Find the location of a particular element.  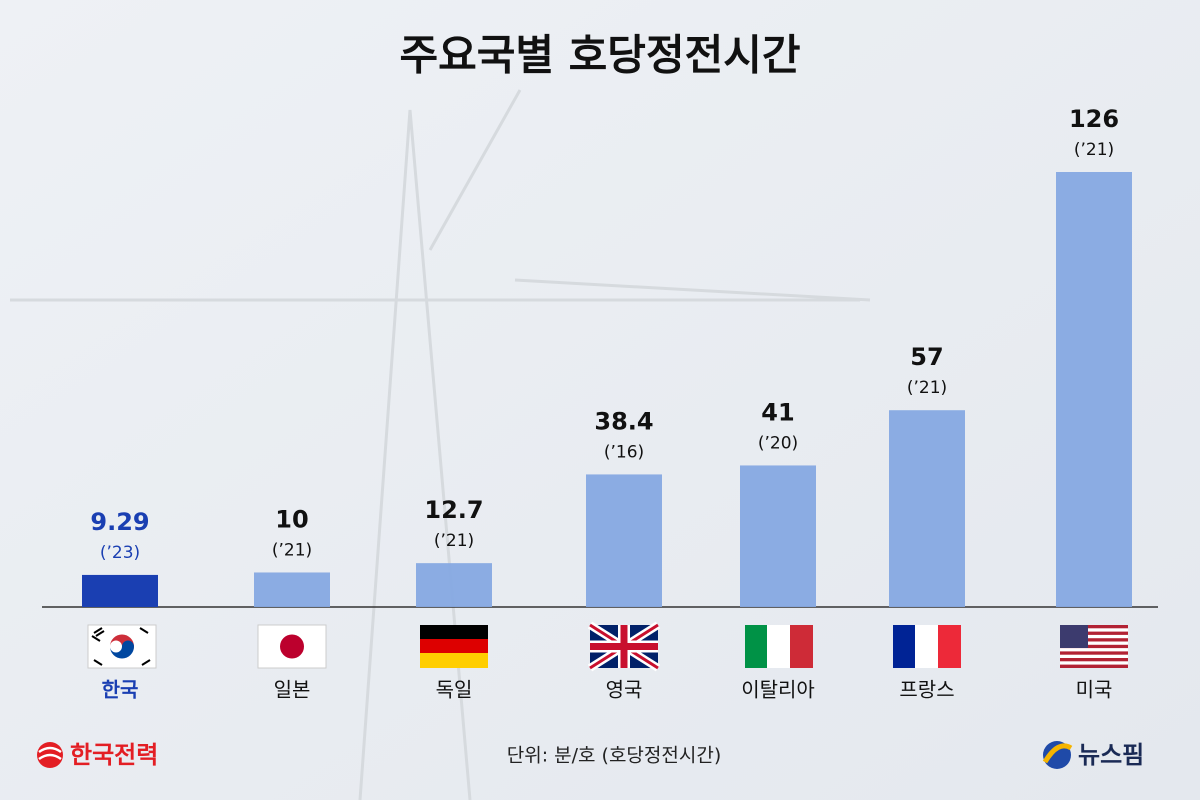

value-label: 38.4 is located at coordinates (623, 421).